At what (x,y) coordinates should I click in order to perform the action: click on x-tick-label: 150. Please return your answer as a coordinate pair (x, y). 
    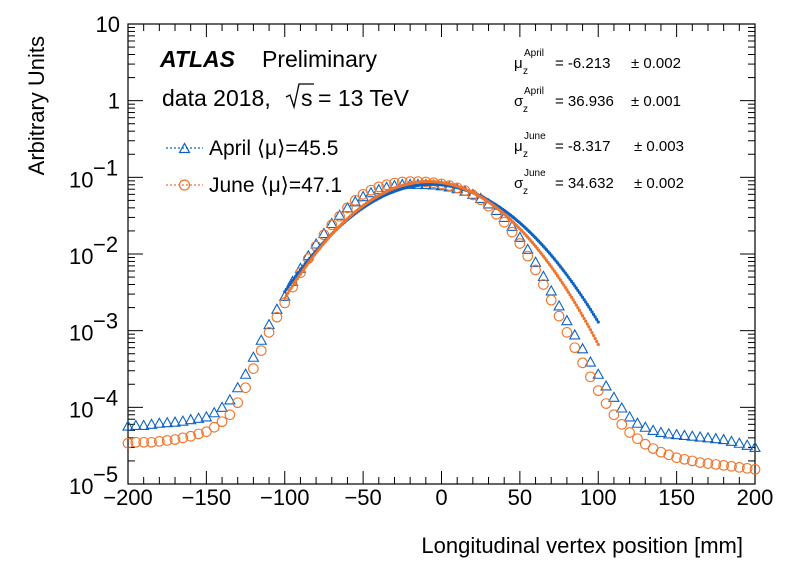
    Looking at the image, I should click on (676, 497).